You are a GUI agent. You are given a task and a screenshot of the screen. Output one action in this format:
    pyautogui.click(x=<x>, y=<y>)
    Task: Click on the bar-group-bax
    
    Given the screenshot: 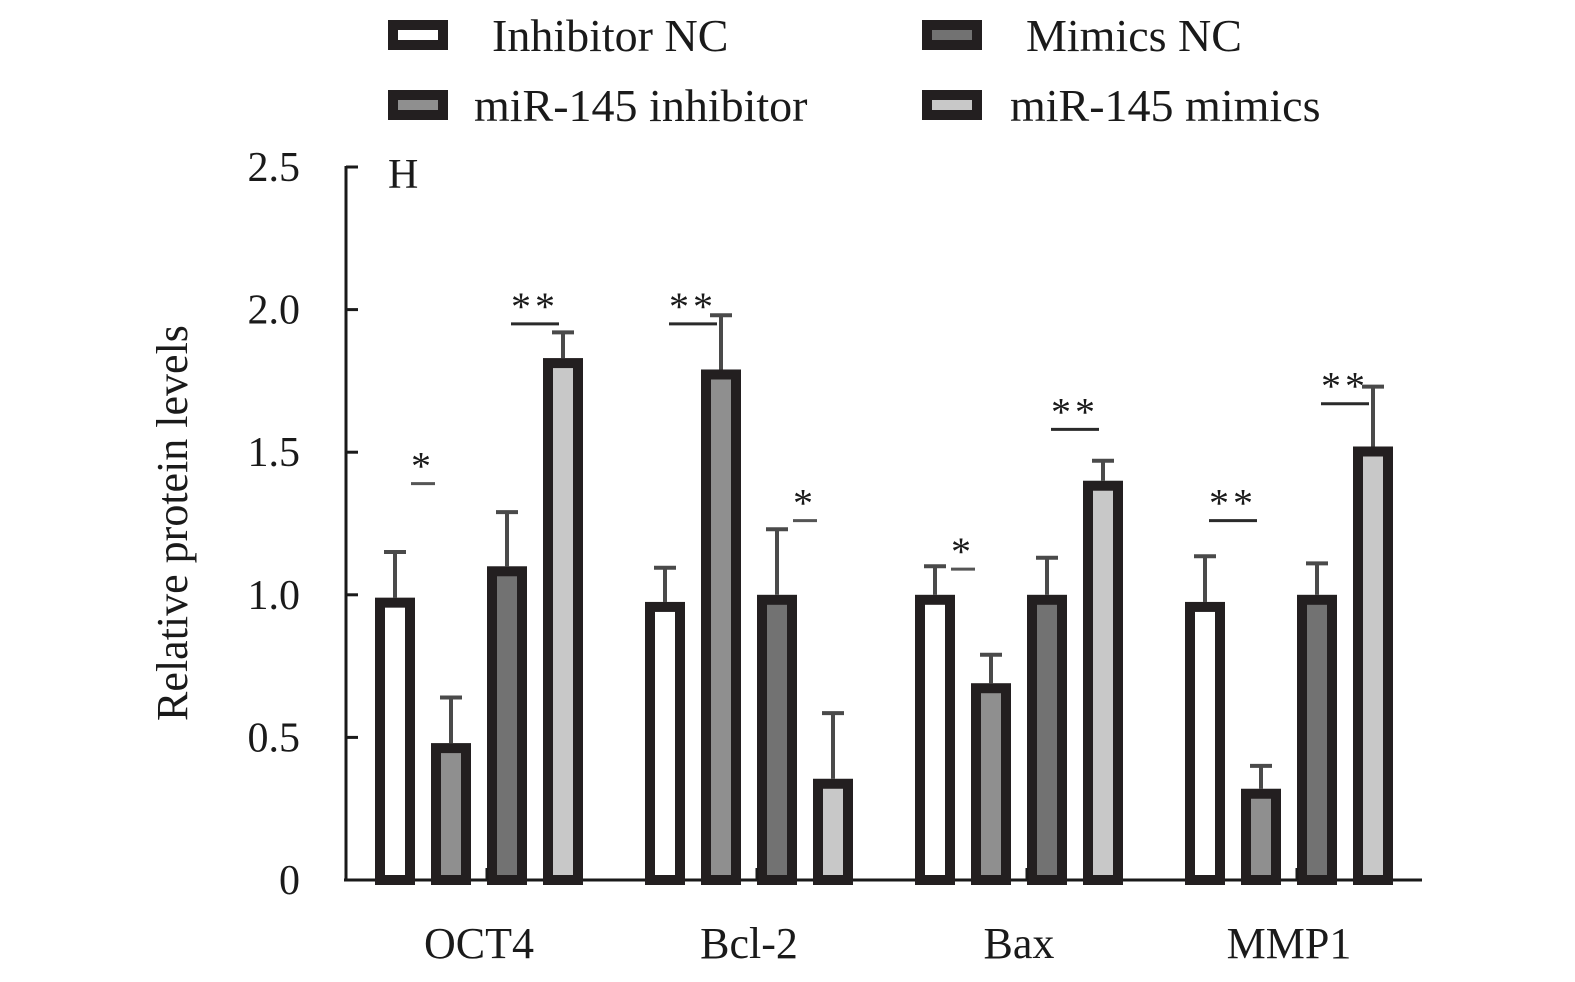 What is the action you would take?
    pyautogui.click(x=1019, y=671)
    